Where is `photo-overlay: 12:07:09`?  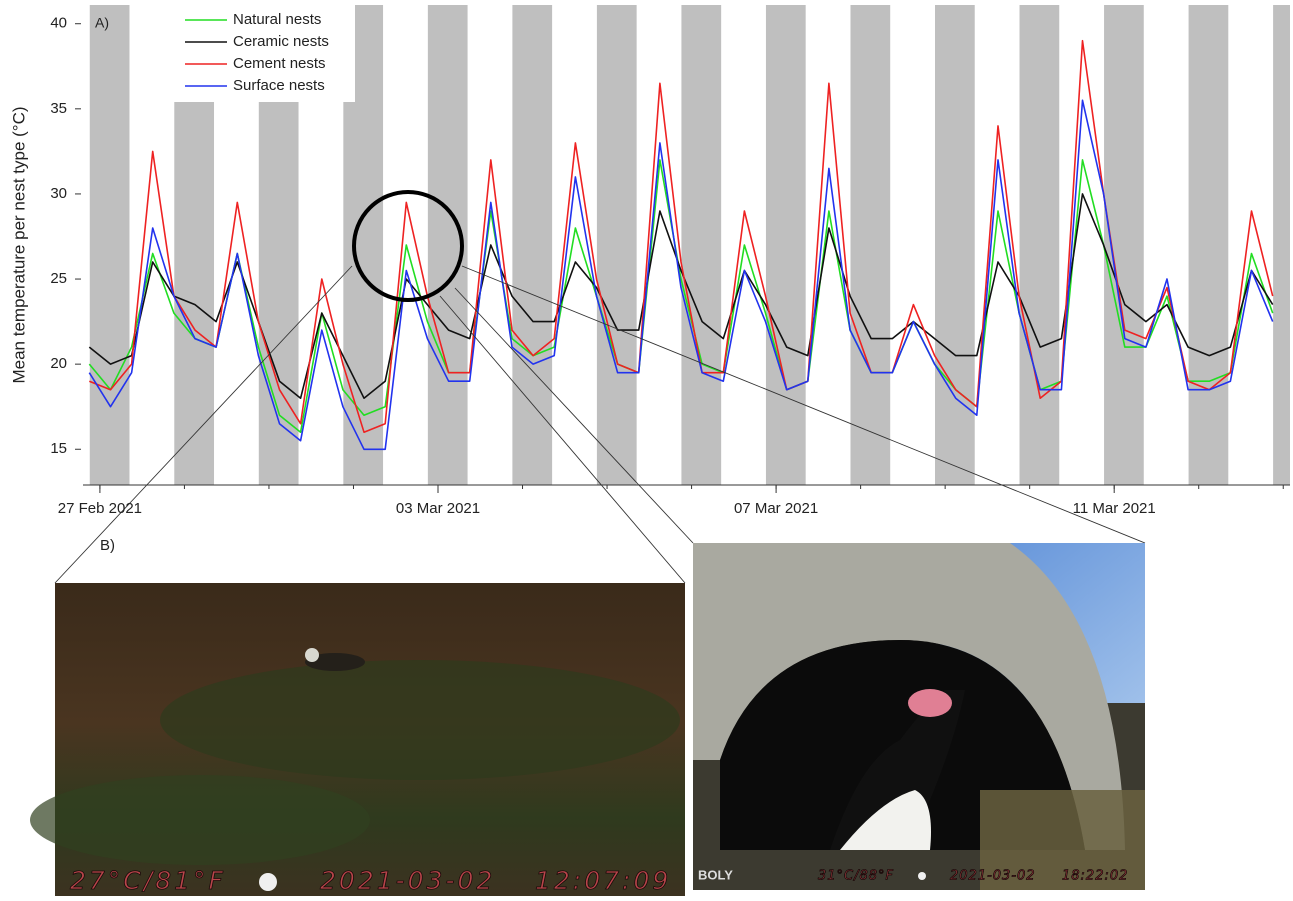
photo-overlay: 12:07:09 is located at coordinates (603, 880).